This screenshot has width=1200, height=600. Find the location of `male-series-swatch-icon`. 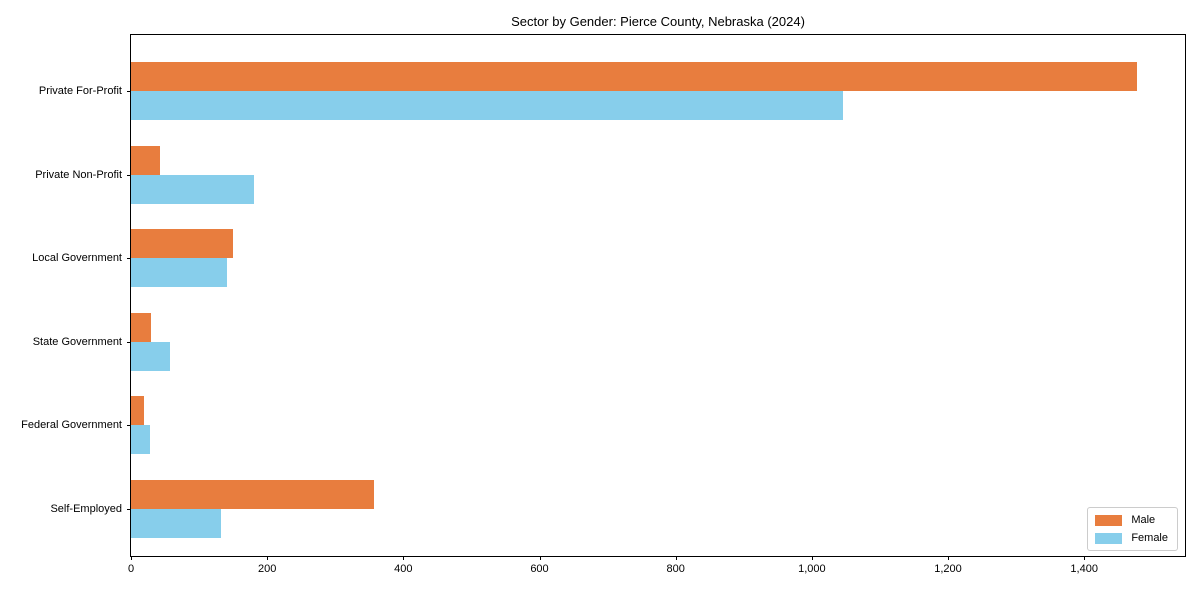

male-series-swatch-icon is located at coordinates (1109, 520).